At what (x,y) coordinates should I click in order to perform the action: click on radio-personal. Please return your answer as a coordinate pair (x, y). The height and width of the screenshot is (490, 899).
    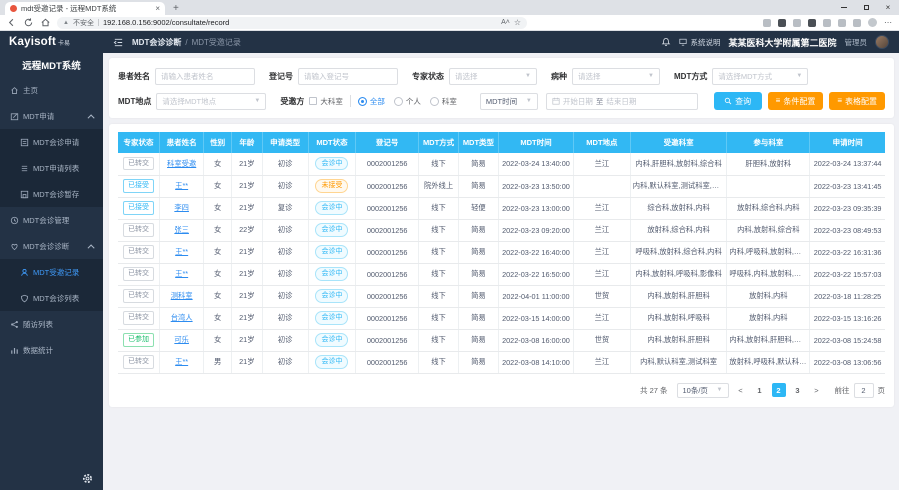
    Looking at the image, I should click on (398, 101).